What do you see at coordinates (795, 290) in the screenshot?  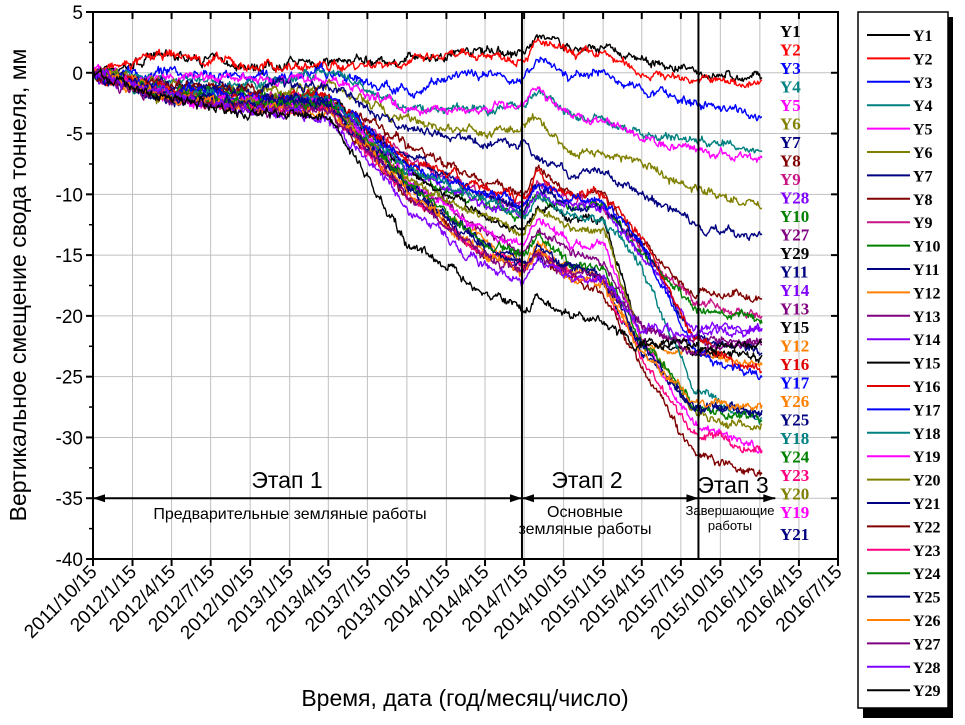 I see `end-label-y14: Y14` at bounding box center [795, 290].